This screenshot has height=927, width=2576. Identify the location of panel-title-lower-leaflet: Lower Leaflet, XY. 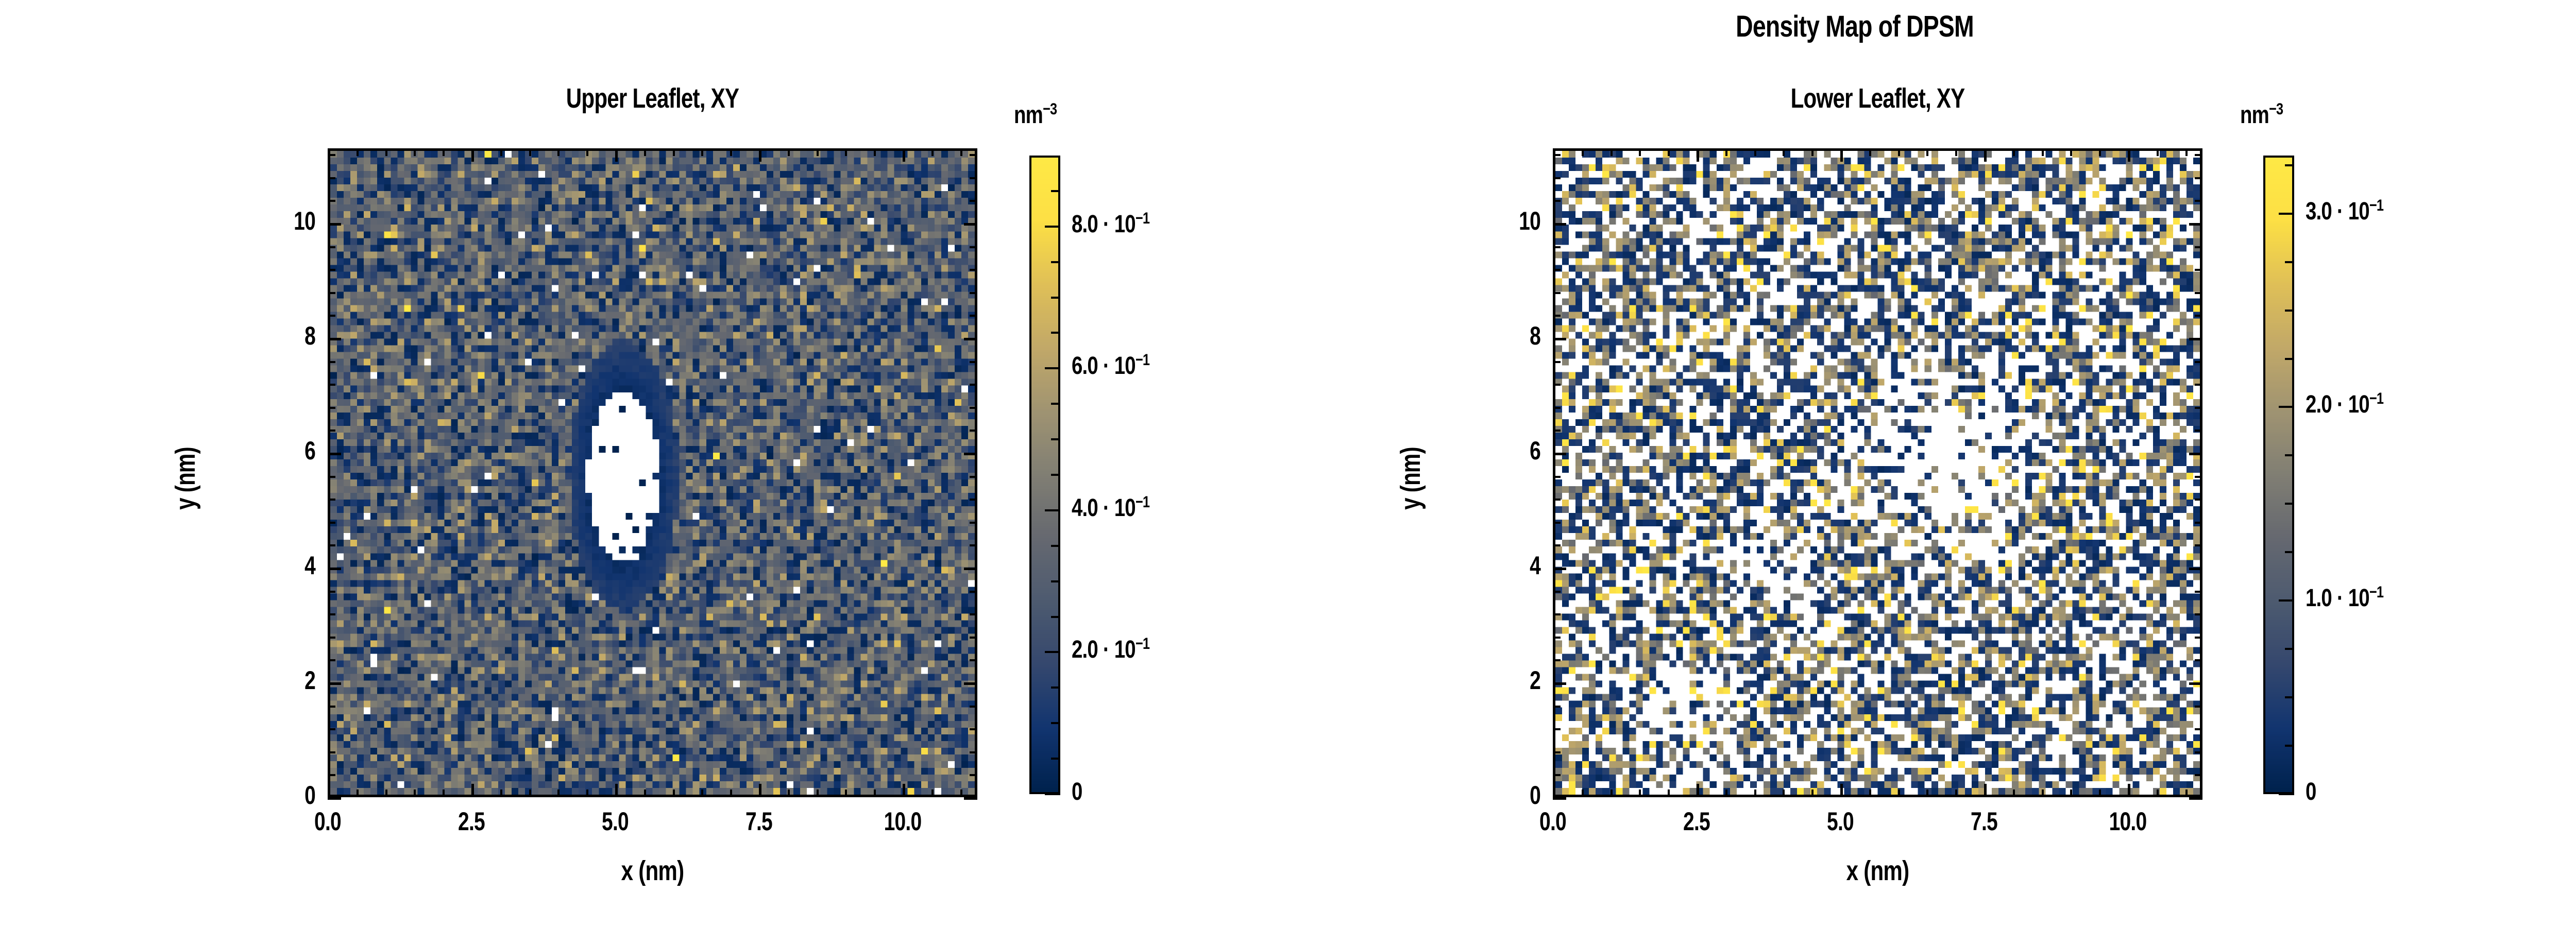
(1877, 98).